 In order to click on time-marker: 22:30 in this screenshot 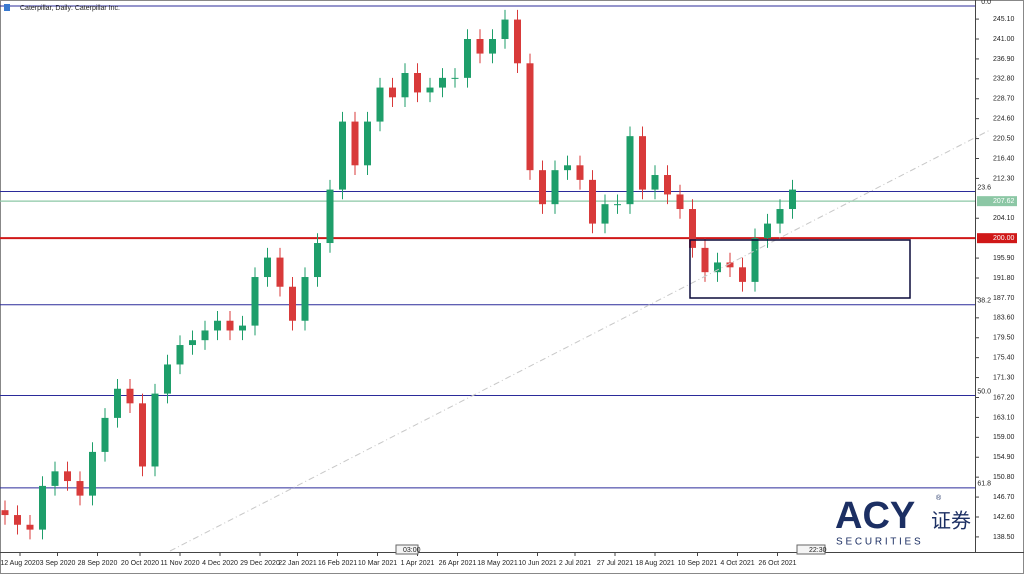, I will do `click(818, 550)`.